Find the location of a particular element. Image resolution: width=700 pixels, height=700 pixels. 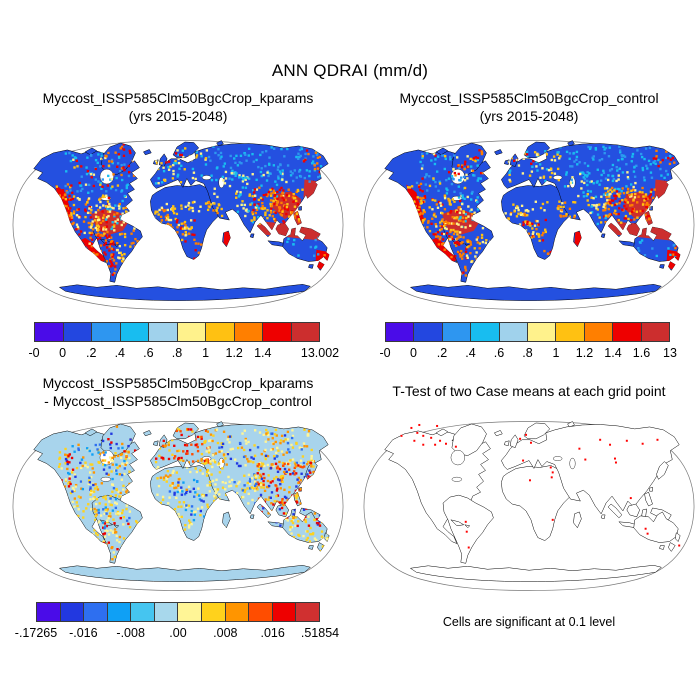

colorbar-tick-labels: -0 0 .2 .4 .6 .8 1 1.2 1.4 1.6 13 is located at coordinates (528, 354).